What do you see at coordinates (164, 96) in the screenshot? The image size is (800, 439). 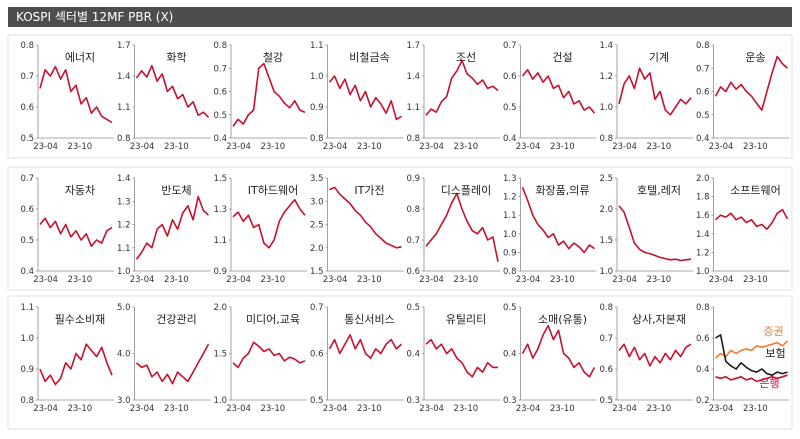 I see `sector-chart-2: 1.7 1.4 1.1 0.823-04 23-10 화학` at bounding box center [164, 96].